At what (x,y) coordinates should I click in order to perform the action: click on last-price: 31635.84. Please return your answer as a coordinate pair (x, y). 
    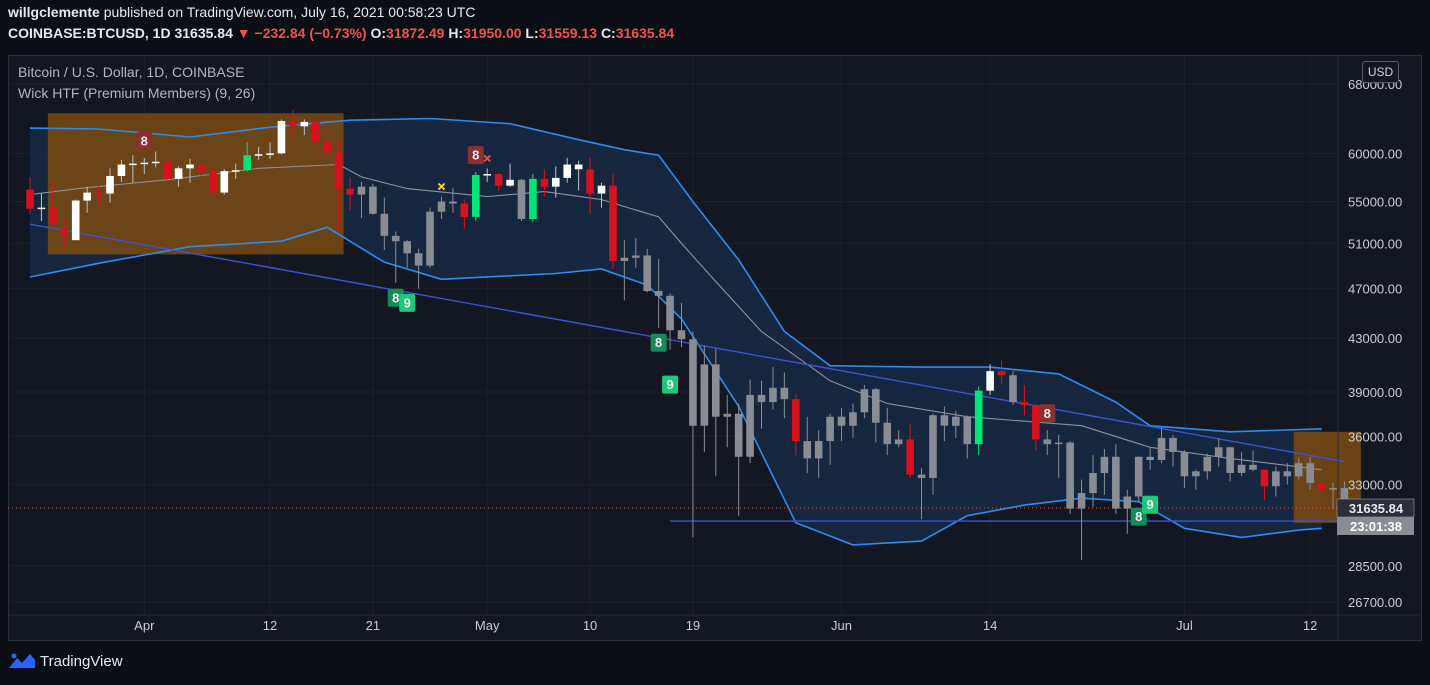
    Looking at the image, I should click on (203, 33).